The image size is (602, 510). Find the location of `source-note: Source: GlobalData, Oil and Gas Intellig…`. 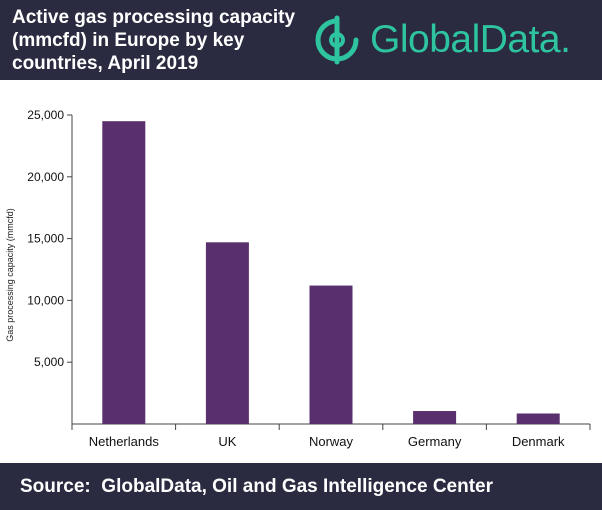

source-note: Source: GlobalData, Oil and Gas Intellig… is located at coordinates (257, 486).